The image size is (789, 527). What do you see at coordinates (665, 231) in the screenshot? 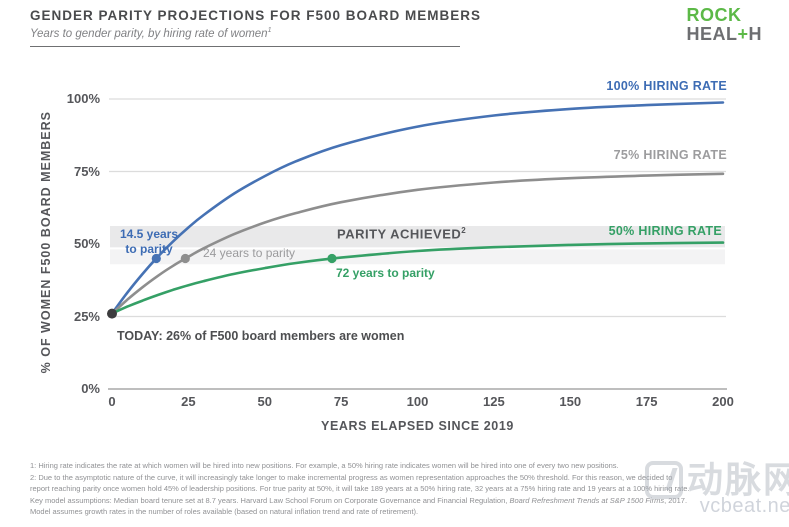
I see `series-label-50-hiring-rate: 50% HIRING RATE` at bounding box center [665, 231].